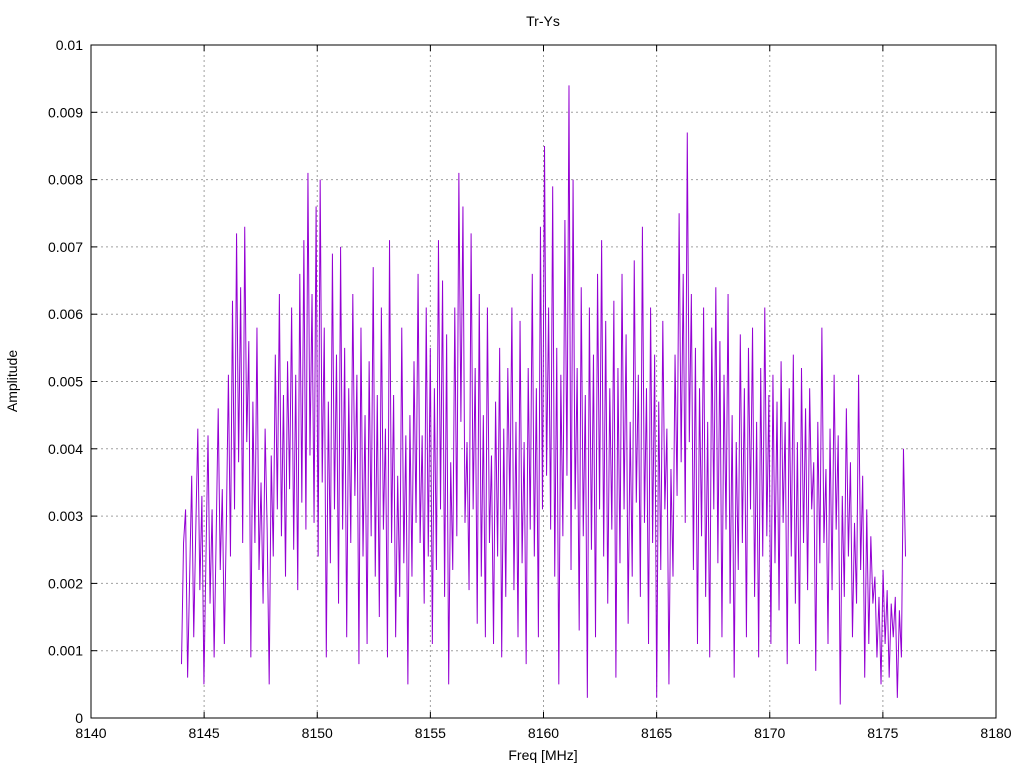  I want to click on x-tick-label: 8175, so click(882, 733).